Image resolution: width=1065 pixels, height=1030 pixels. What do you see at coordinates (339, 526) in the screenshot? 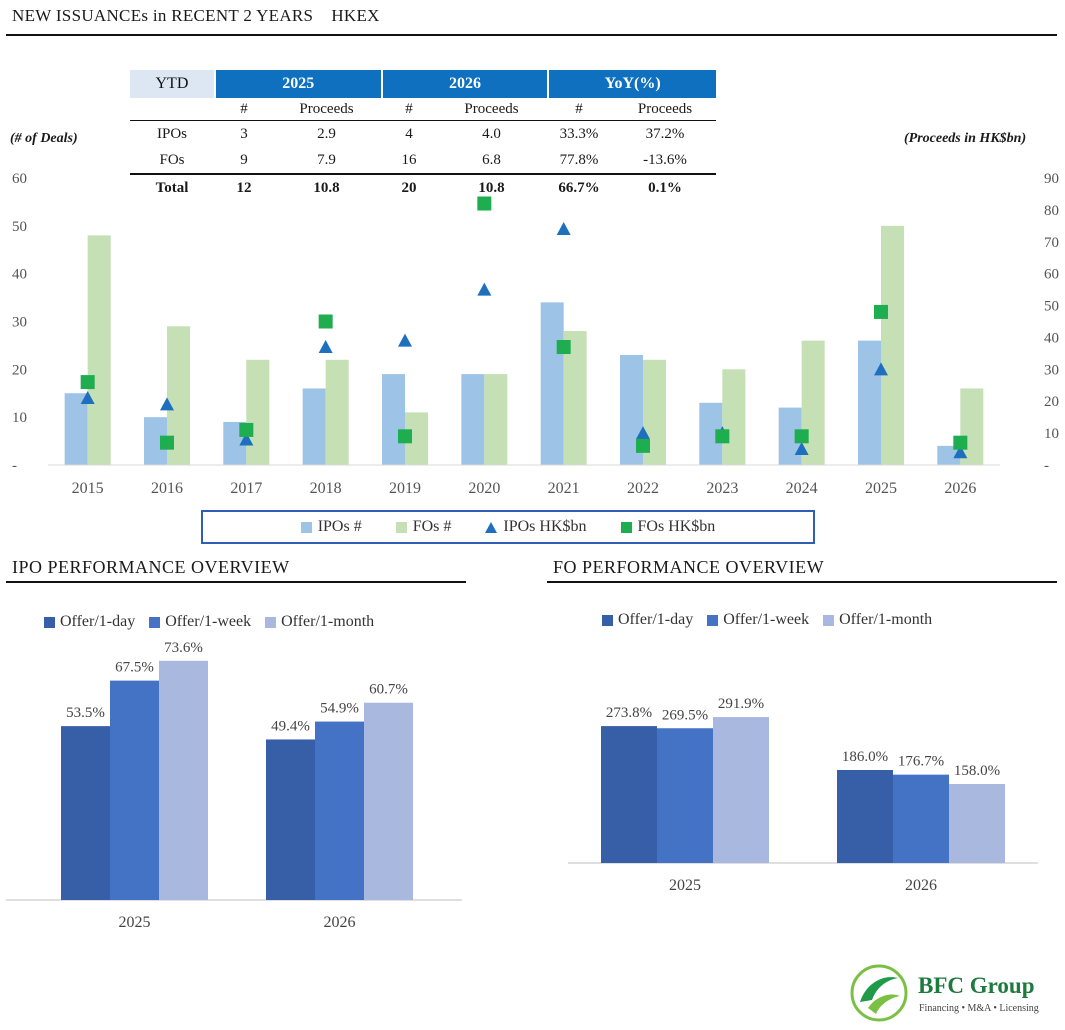
I see `legend-label: IPOs #` at bounding box center [339, 526].